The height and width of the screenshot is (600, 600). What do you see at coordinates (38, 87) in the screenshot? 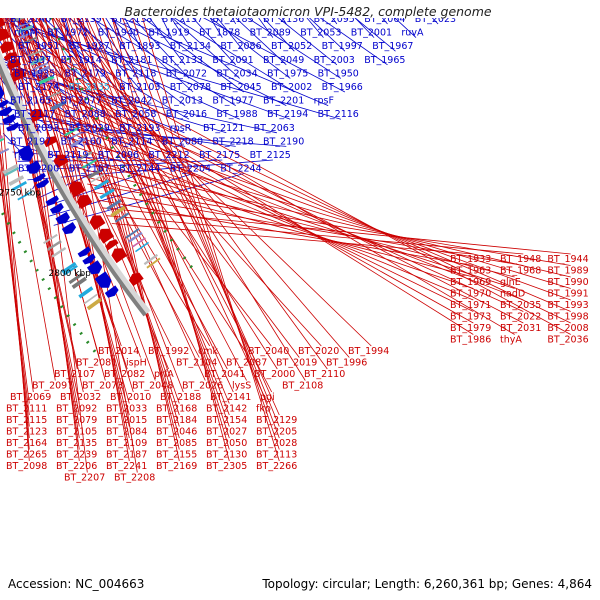
I see `forward-gene-label: BT_2174` at bounding box center [38, 87].